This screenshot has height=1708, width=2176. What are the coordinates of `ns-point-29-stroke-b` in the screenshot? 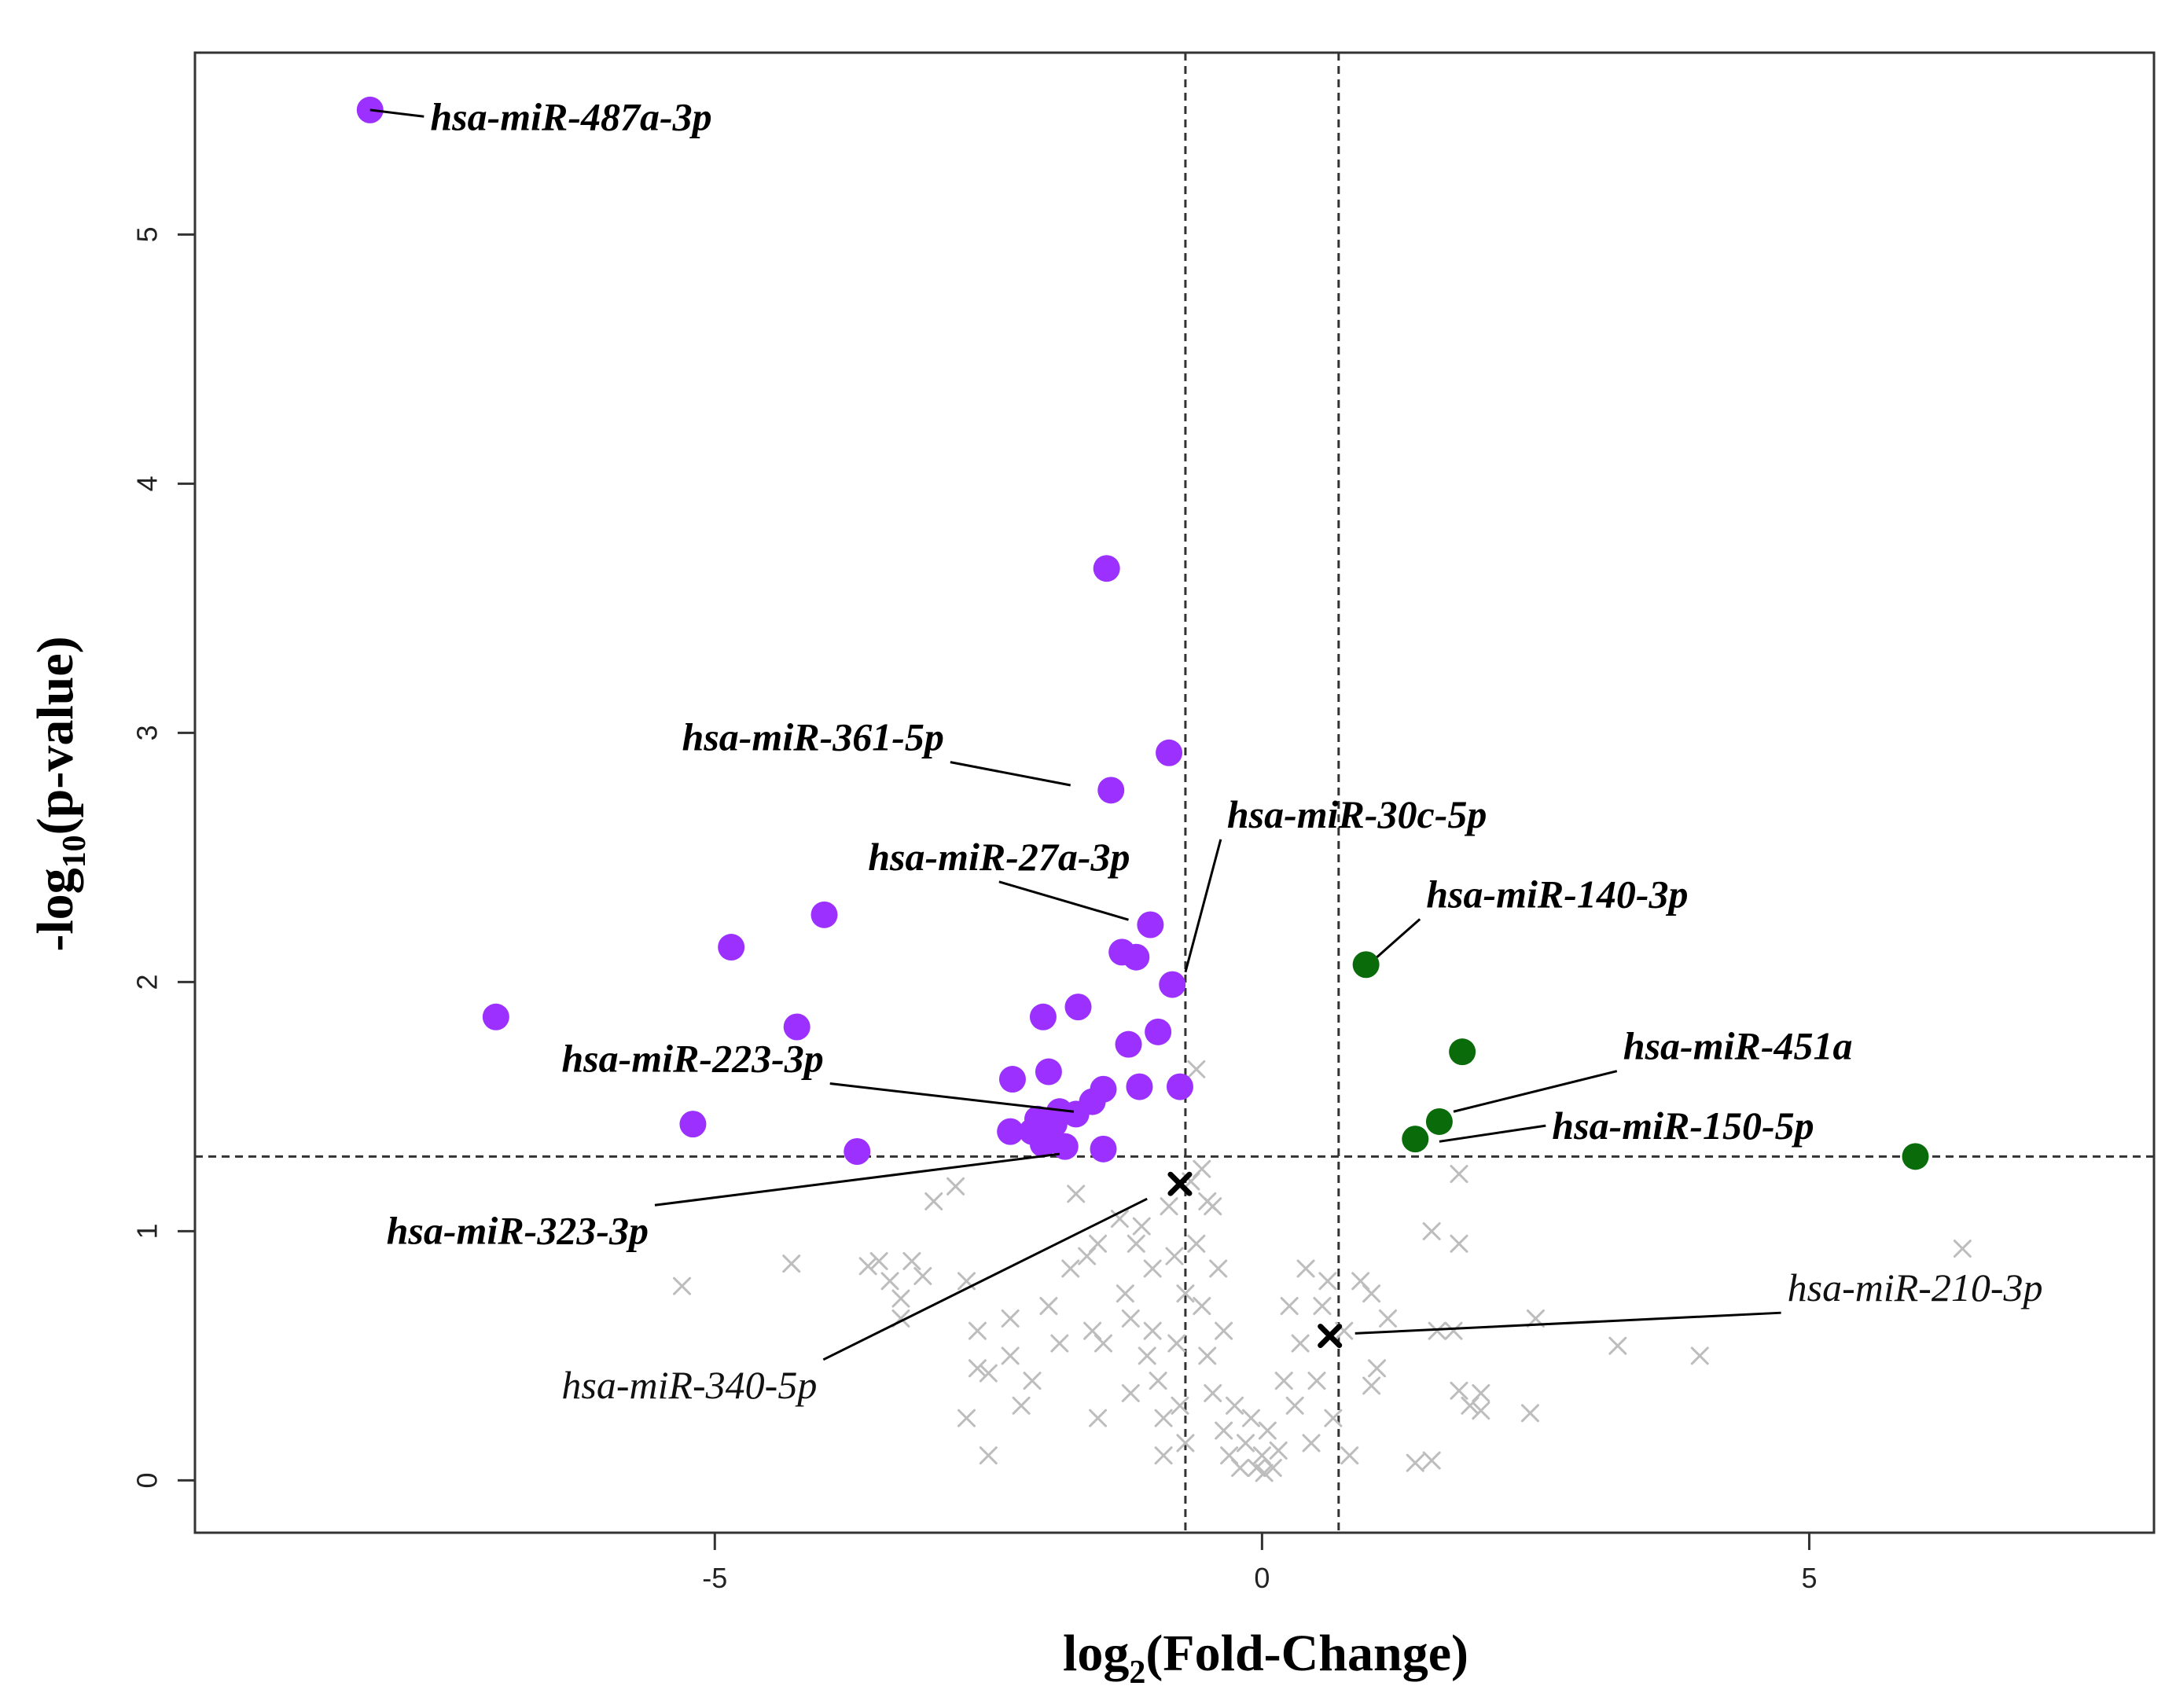 It's located at (1103, 1343).